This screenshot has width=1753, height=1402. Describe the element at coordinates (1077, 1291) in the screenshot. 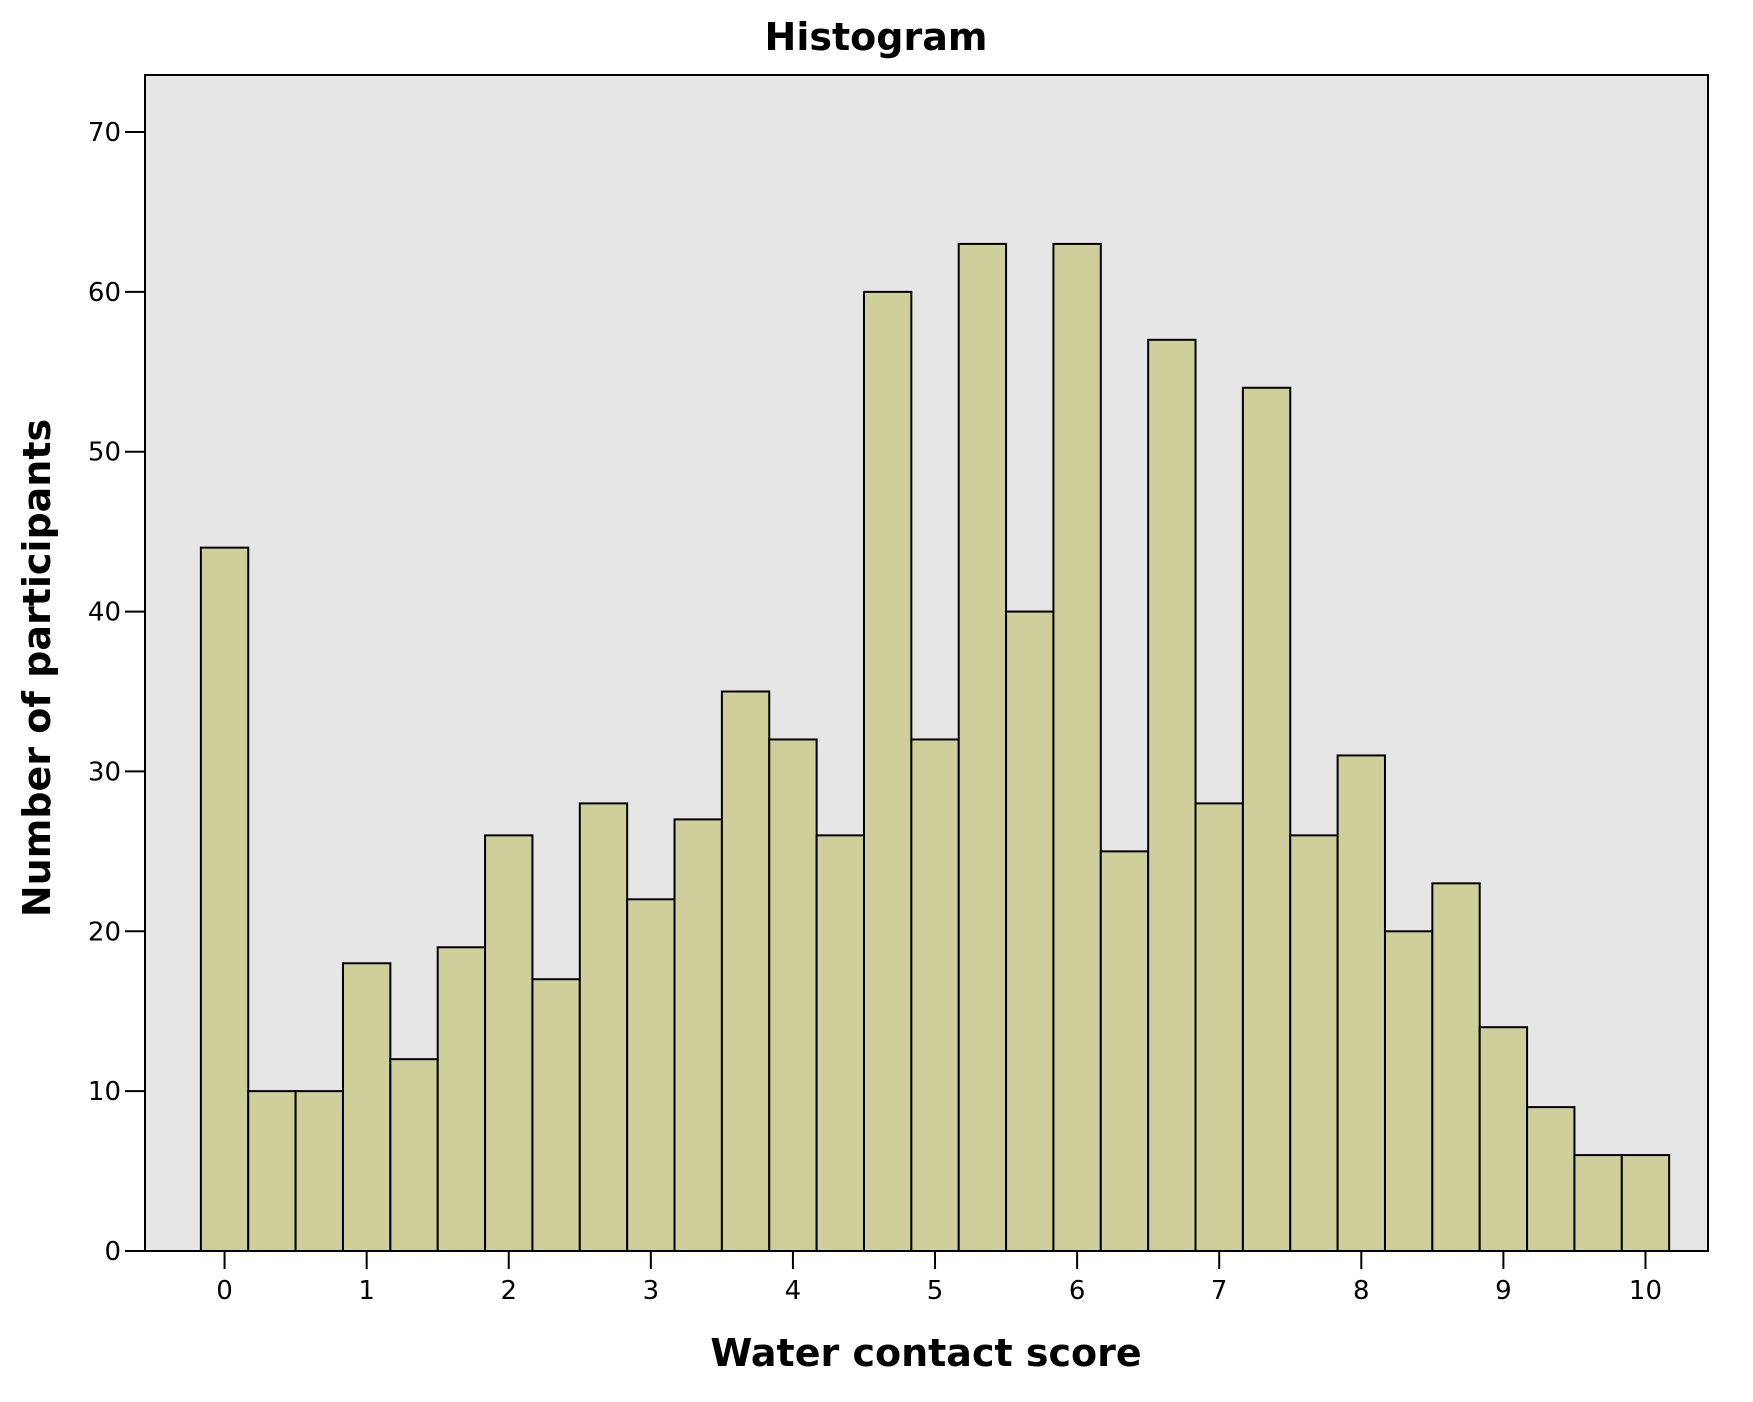

I see `x-tick-label-6: 6` at that location.